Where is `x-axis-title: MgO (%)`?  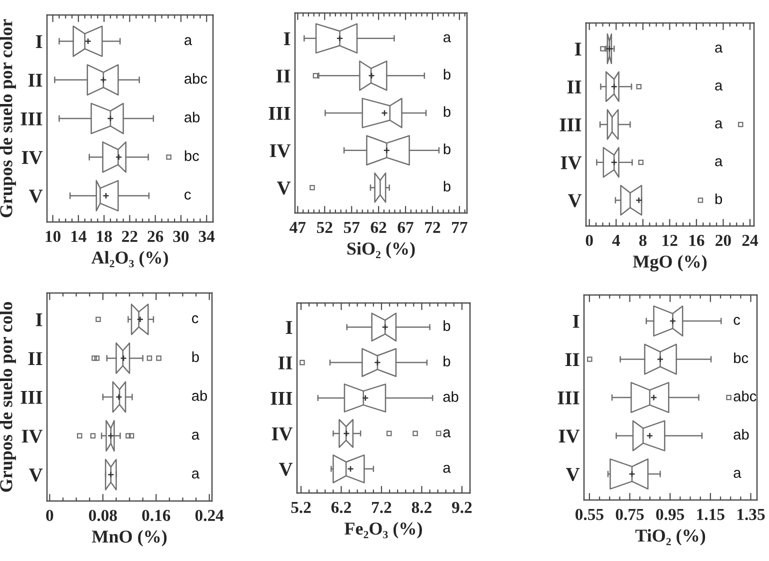
x-axis-title: MgO (%) is located at coordinates (669, 263).